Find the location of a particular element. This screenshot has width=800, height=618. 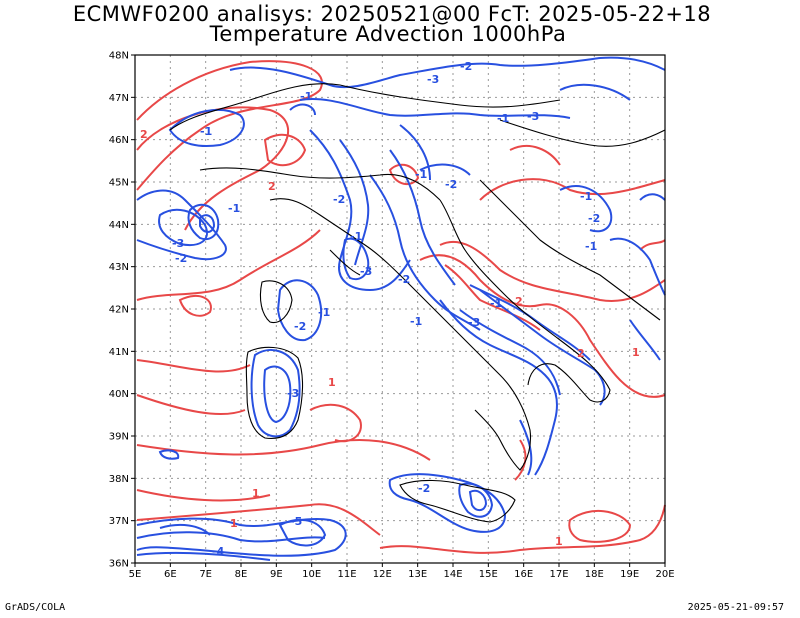

contour-label-neg: -4 is located at coordinates (218, 551).